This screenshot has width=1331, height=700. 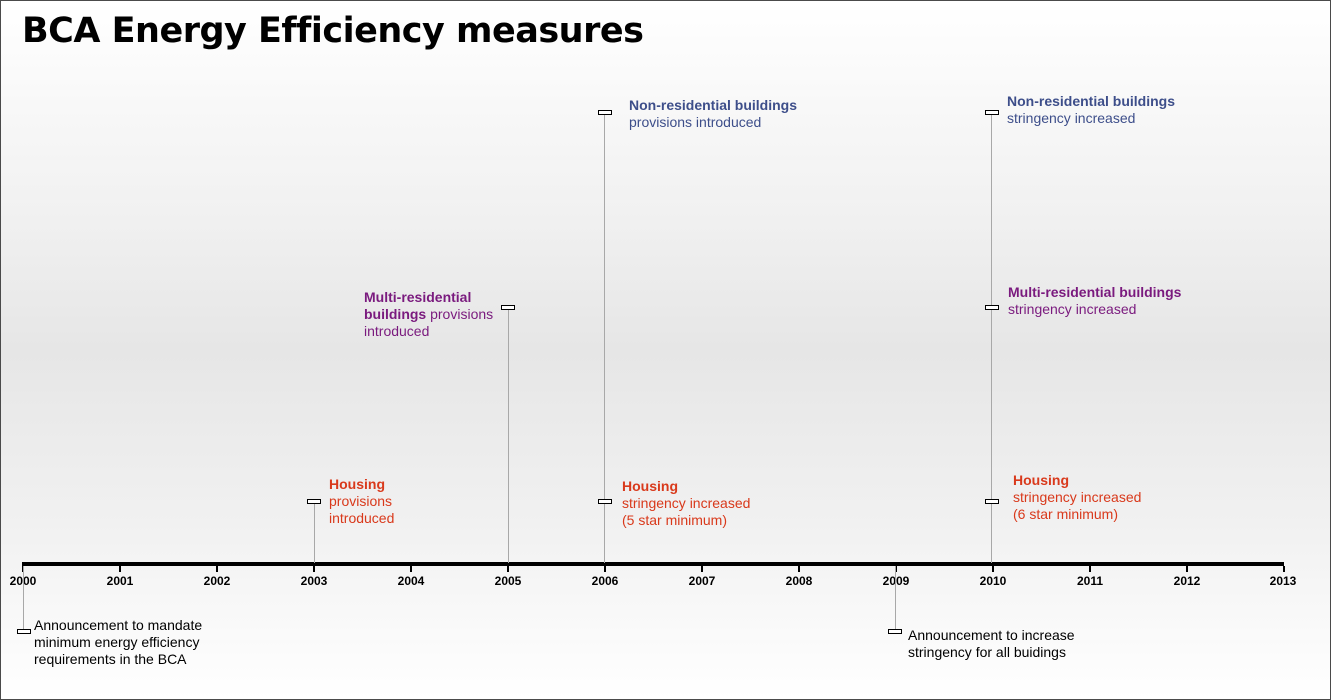 I want to click on axis-year-label: 2010, so click(x=993, y=581).